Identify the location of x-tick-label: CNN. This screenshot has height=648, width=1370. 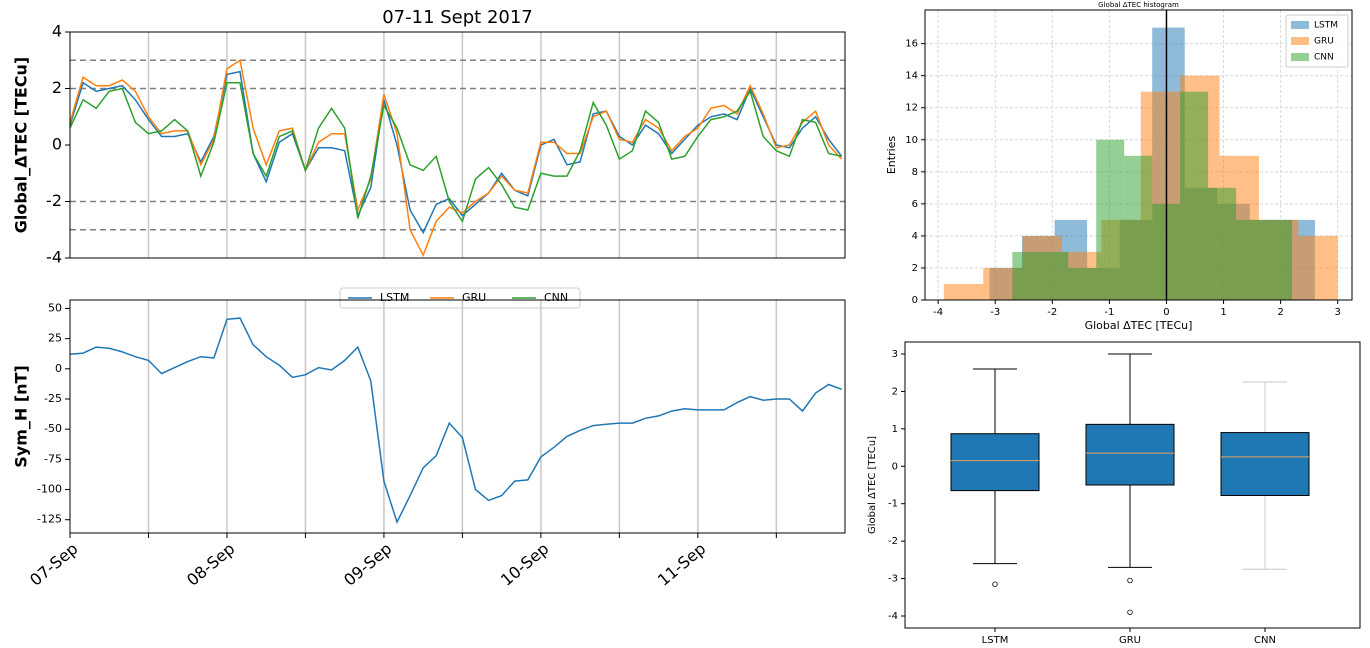
(1265, 640).